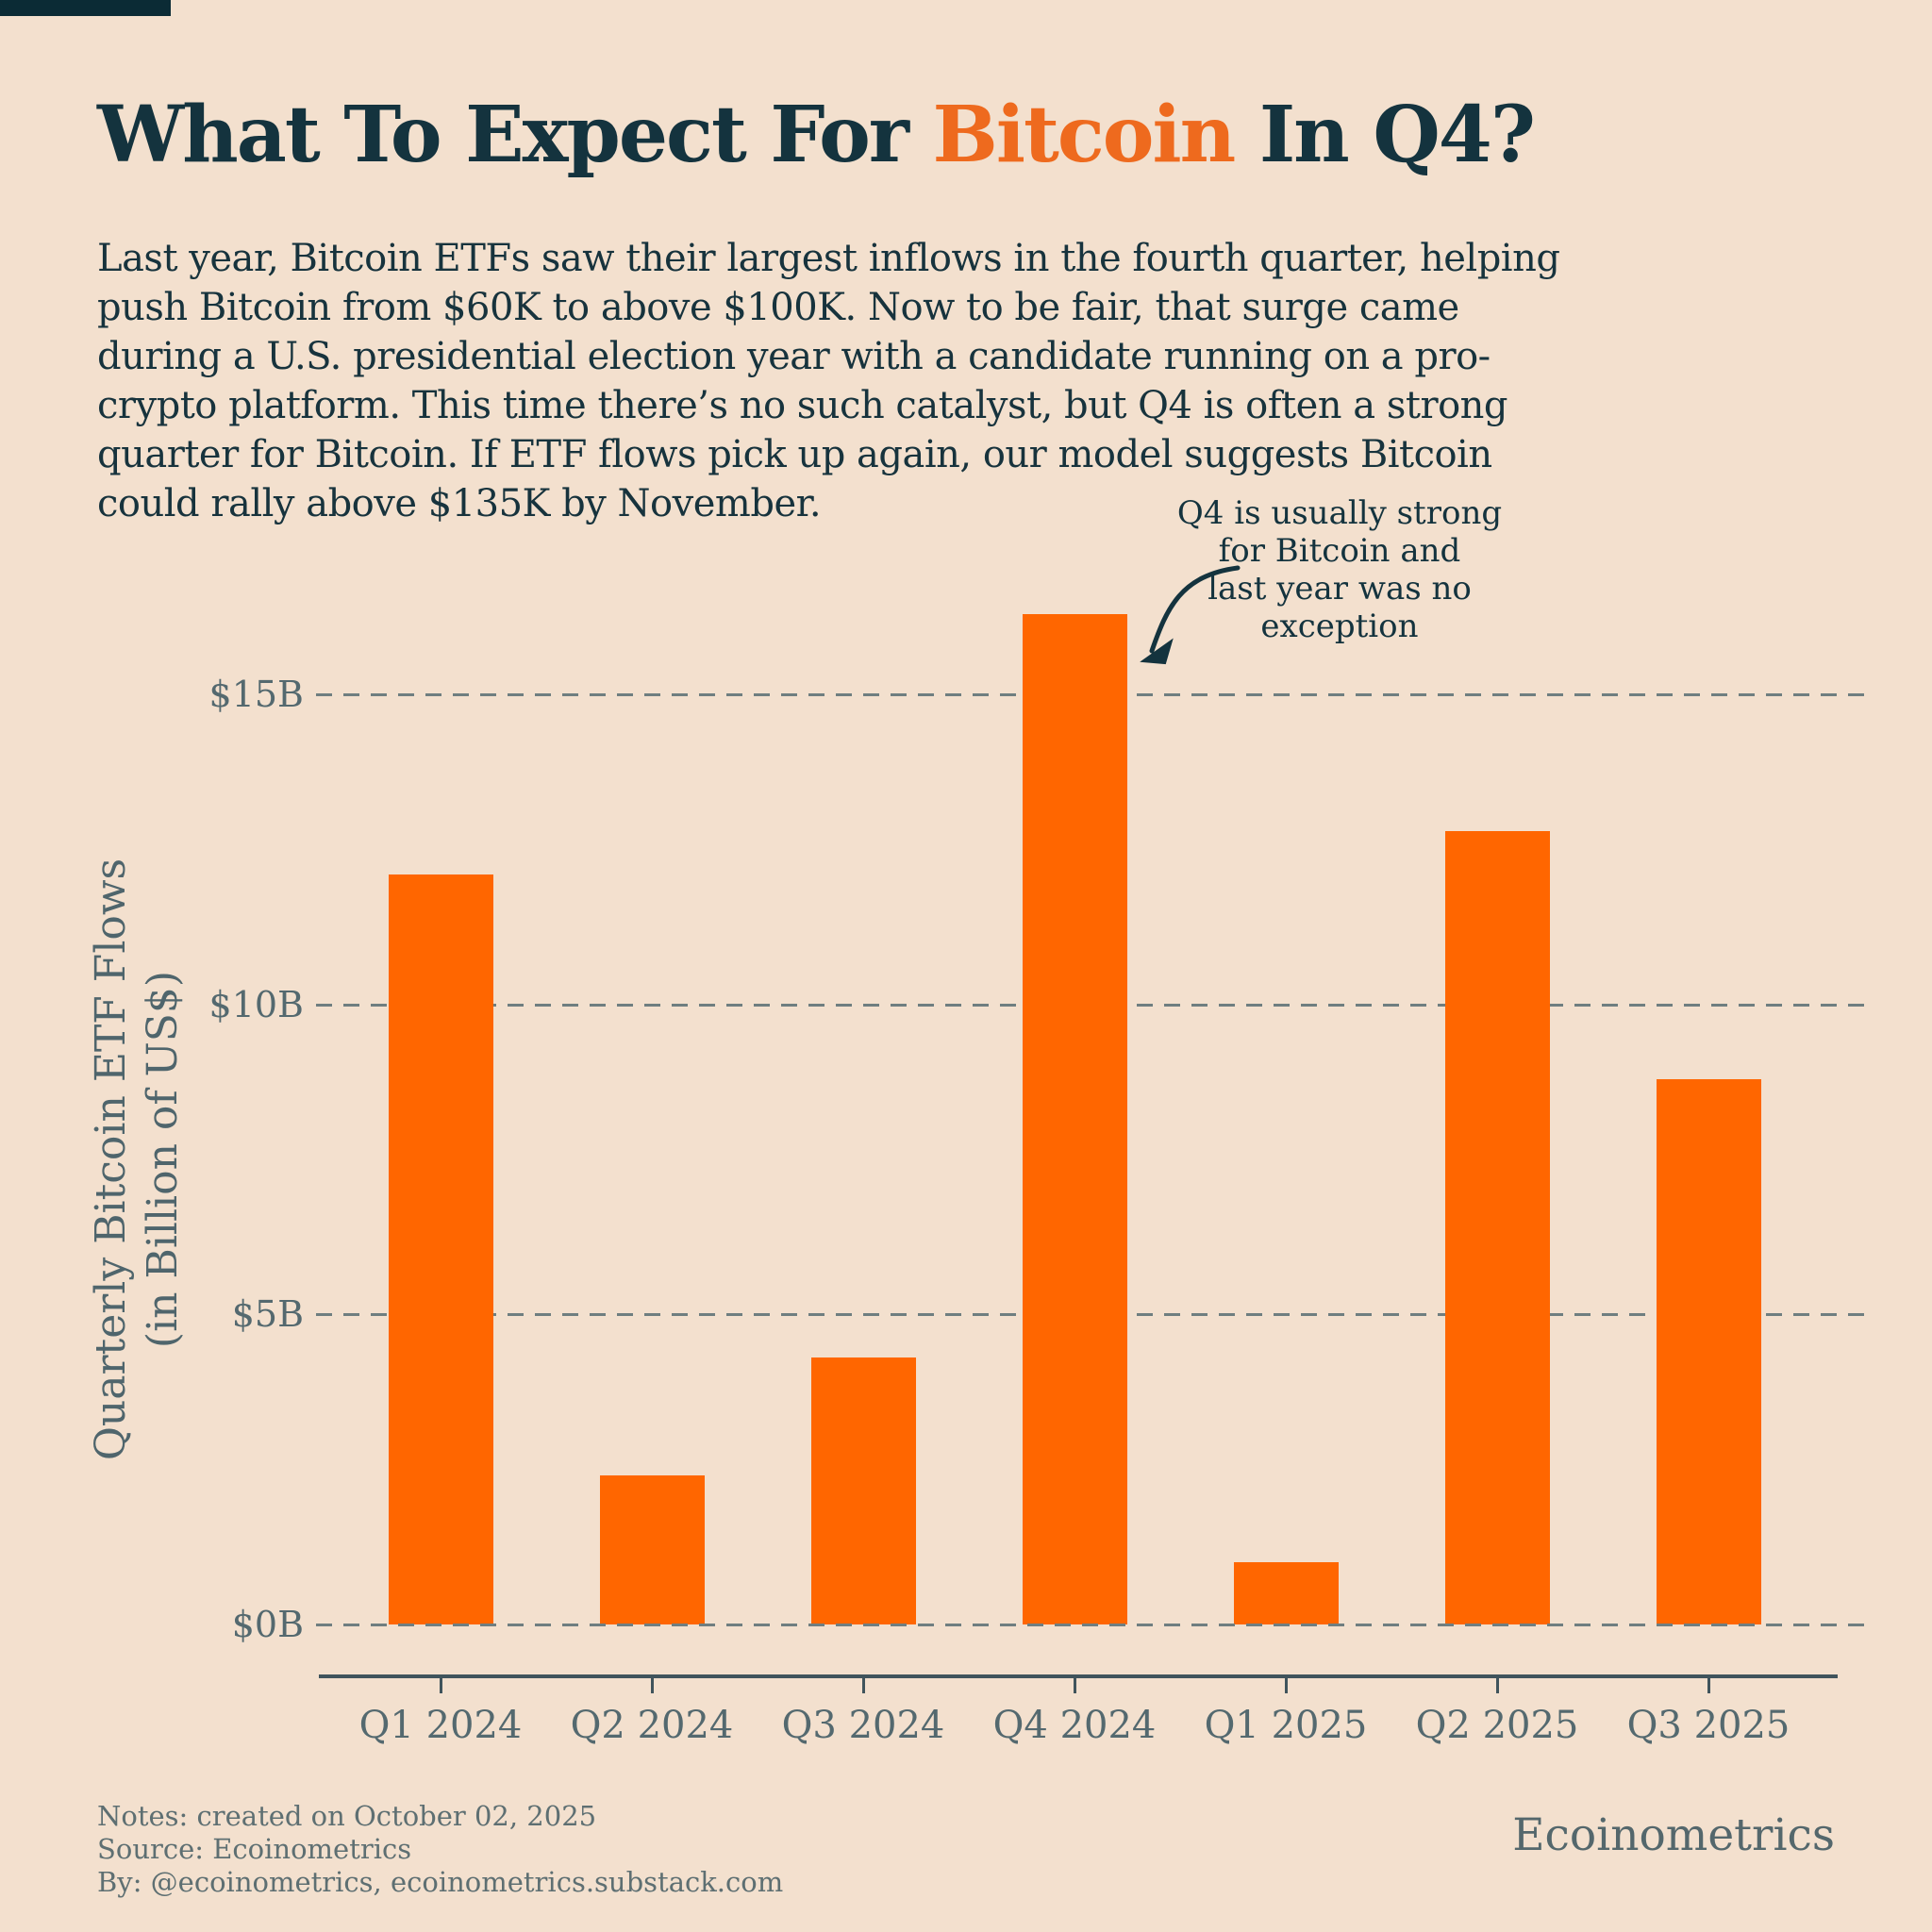 The height and width of the screenshot is (1932, 1932). Describe the element at coordinates (1340, 589) in the screenshot. I see `chart-annotation-line: last year was no` at that location.